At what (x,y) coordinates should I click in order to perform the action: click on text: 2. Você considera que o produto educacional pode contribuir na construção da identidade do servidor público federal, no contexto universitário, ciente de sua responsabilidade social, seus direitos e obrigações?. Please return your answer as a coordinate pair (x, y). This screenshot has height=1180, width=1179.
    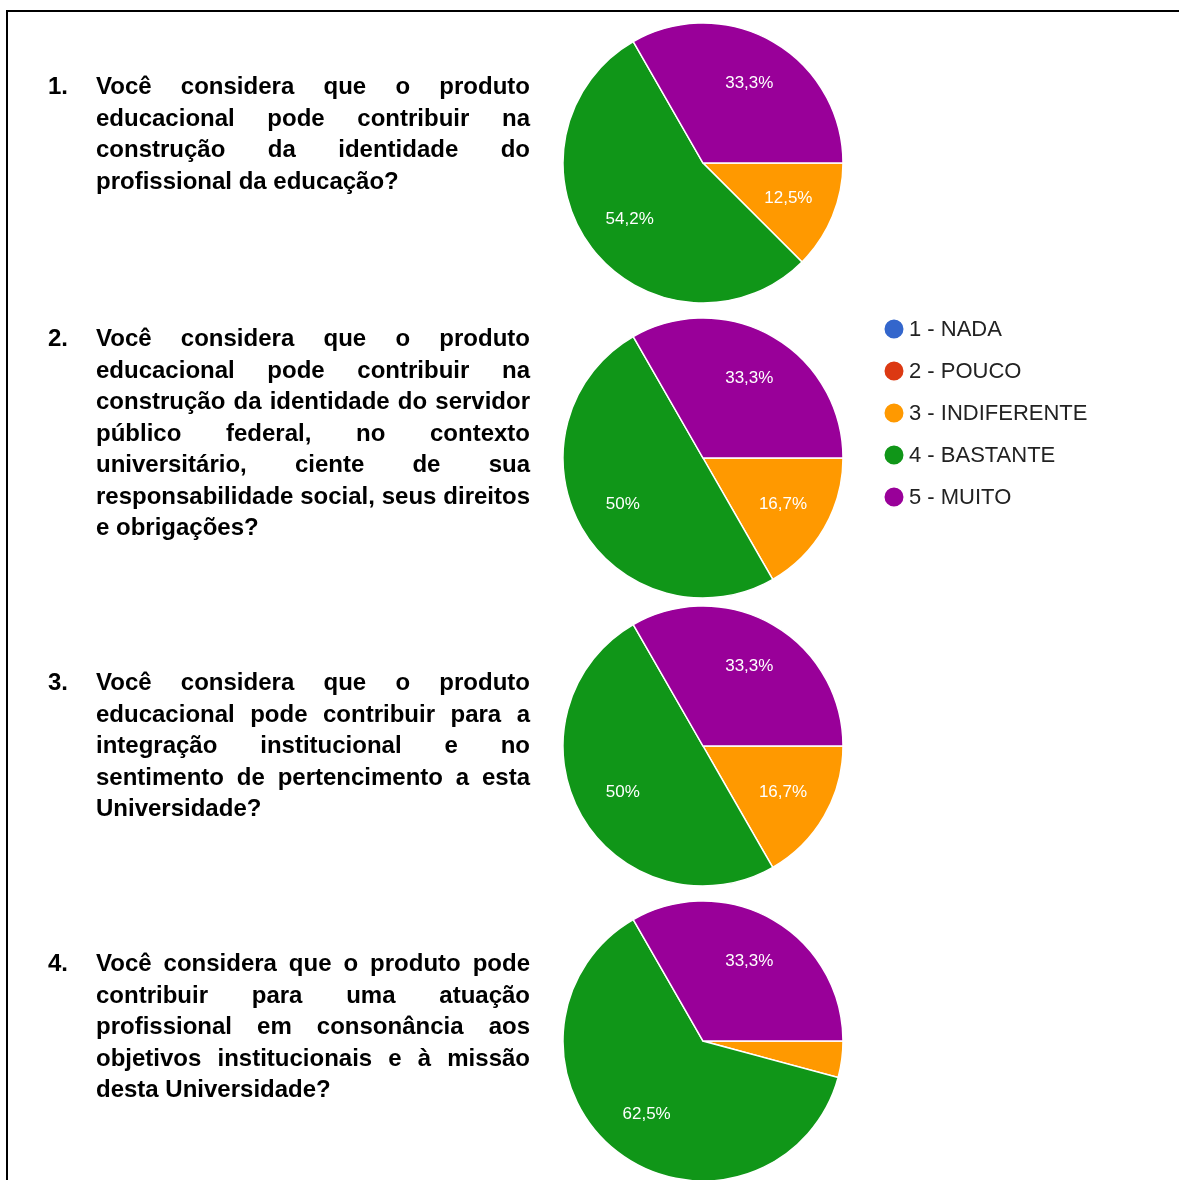
    Looking at the image, I should click on (289, 431).